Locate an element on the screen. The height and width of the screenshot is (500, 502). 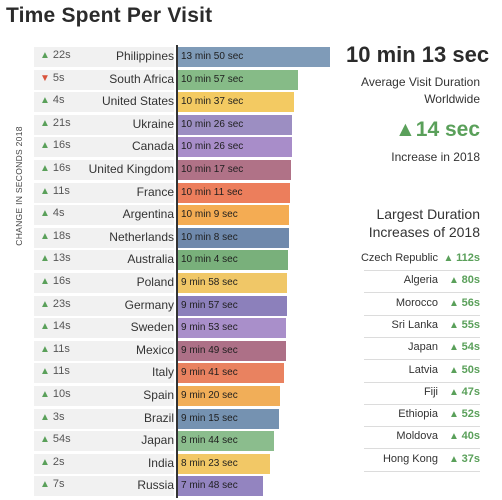
bar-row: ▲ 16s Canada 10 min 26 sec is located at coordinates (184, 147).